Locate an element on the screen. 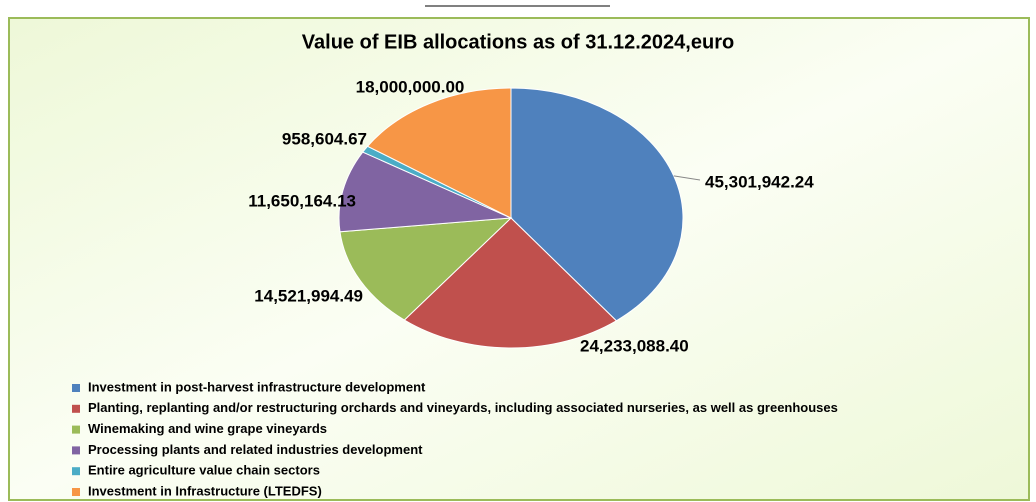 This screenshot has height=502, width=1036. legend-label: Winemaking and wine grape vineyards is located at coordinates (207, 428).